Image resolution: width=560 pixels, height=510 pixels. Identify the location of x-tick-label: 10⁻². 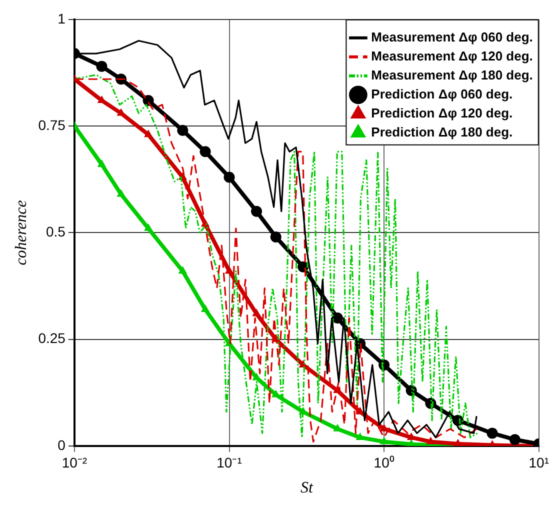
(75, 462).